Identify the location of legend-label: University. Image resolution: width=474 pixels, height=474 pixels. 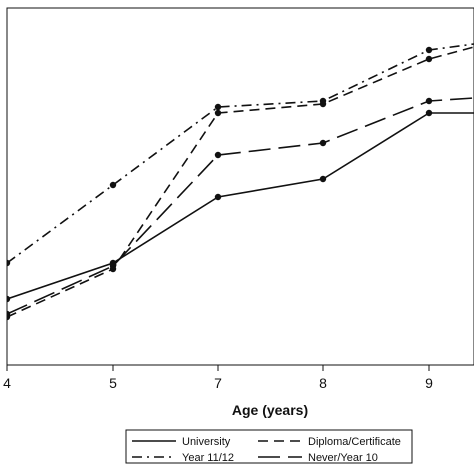
(206, 442).